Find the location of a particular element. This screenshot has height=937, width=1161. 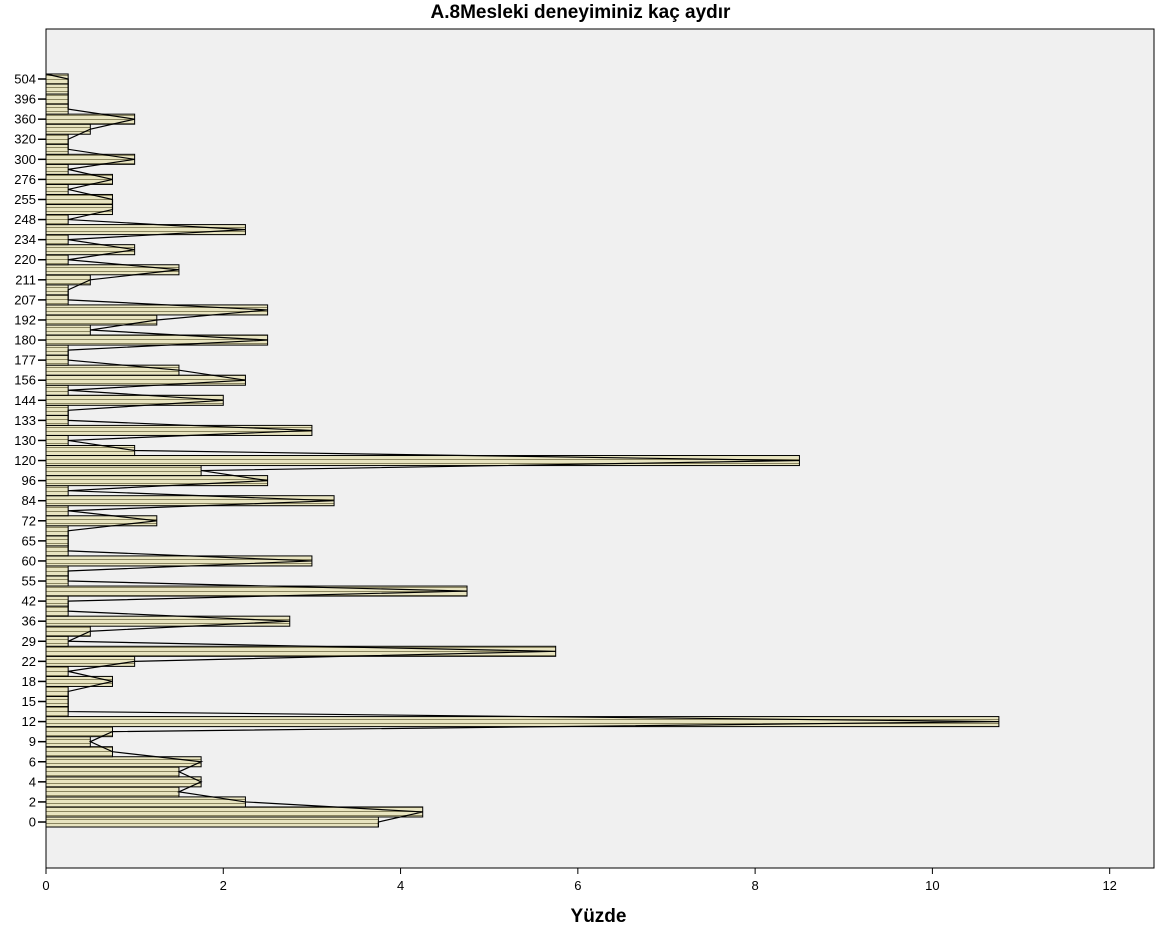

y-tick-label-144: 144 is located at coordinates (25, 400).